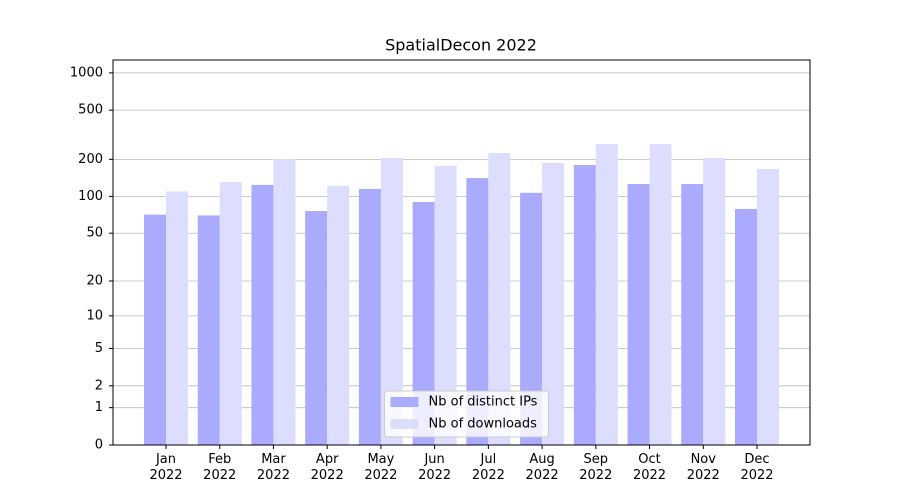 The height and width of the screenshot is (500, 900). Describe the element at coordinates (99, 385) in the screenshot. I see `y-tick-label: 2` at that location.